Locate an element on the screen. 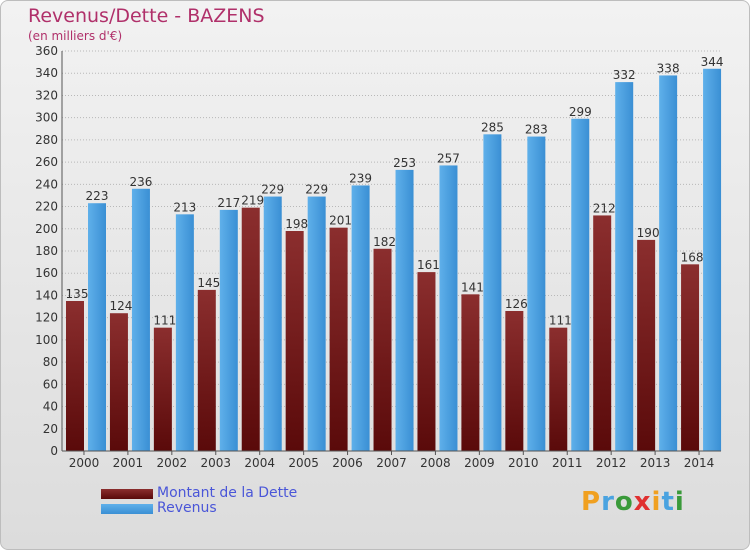 This screenshot has width=750, height=550. revenue-value-label: 239 is located at coordinates (360, 178).